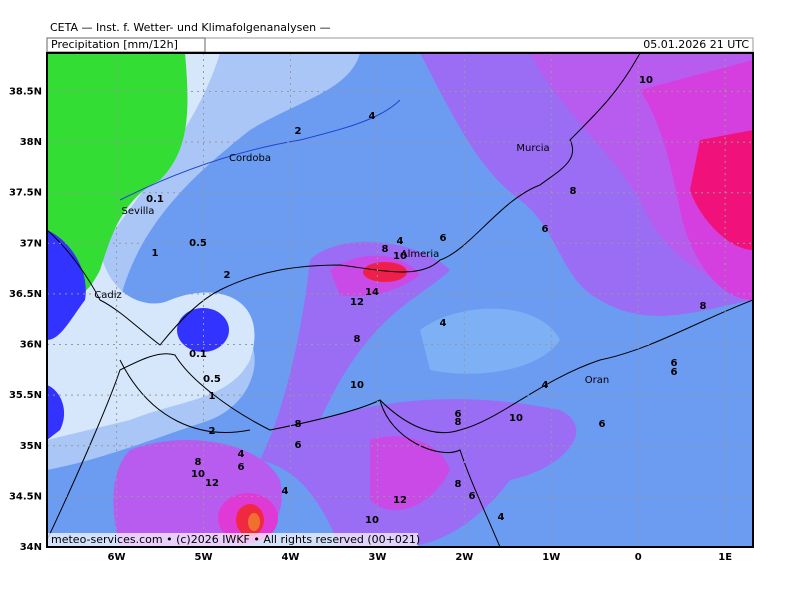  Describe the element at coordinates (254, 522) in the screenshot. I see `field-orange-sw` at that location.